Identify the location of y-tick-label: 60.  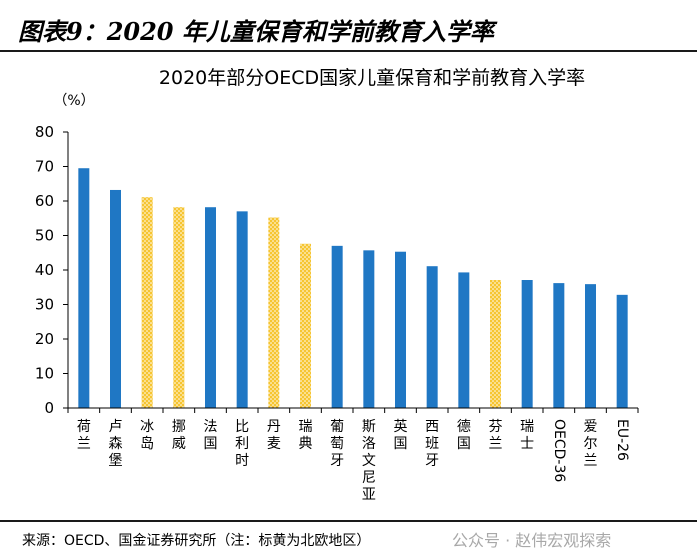
(44, 201).